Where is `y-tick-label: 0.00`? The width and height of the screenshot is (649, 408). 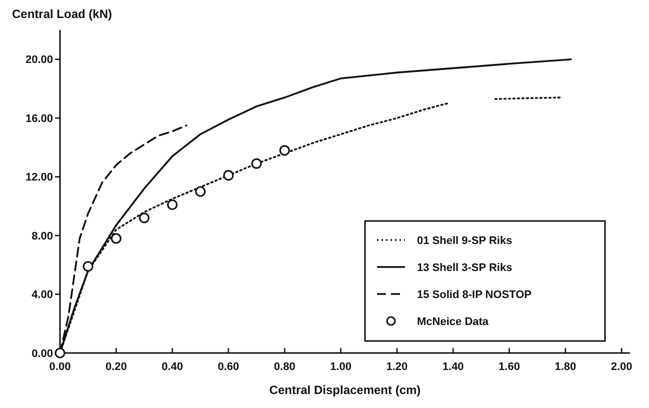 y-tick-label: 0.00 is located at coordinates (42, 354).